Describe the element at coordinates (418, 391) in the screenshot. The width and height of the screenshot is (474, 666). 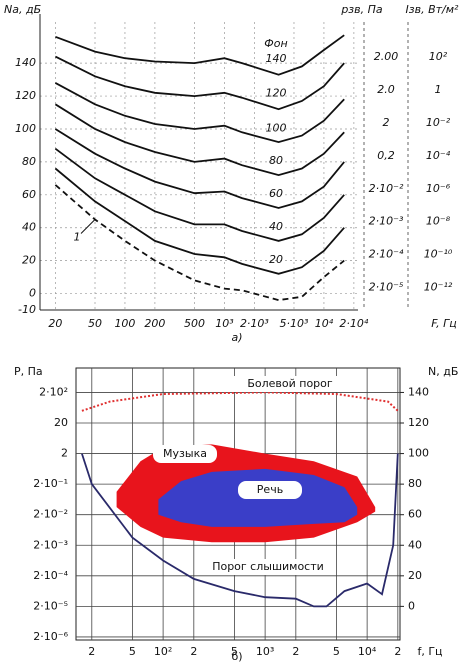
I see `y2-tick-label: 140` at that location.